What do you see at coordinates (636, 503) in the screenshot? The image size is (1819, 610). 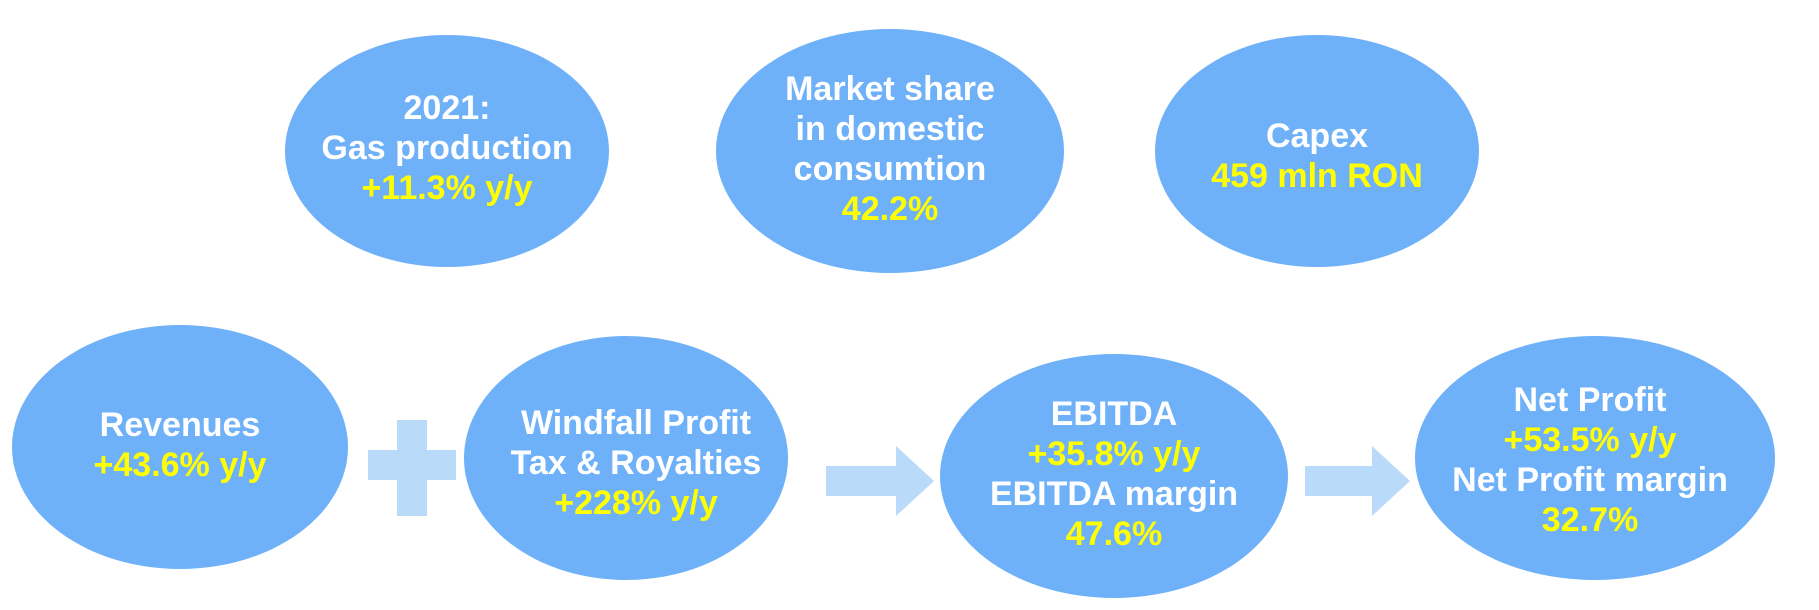 I see `bubble-text: +228% y/y` at bounding box center [636, 503].